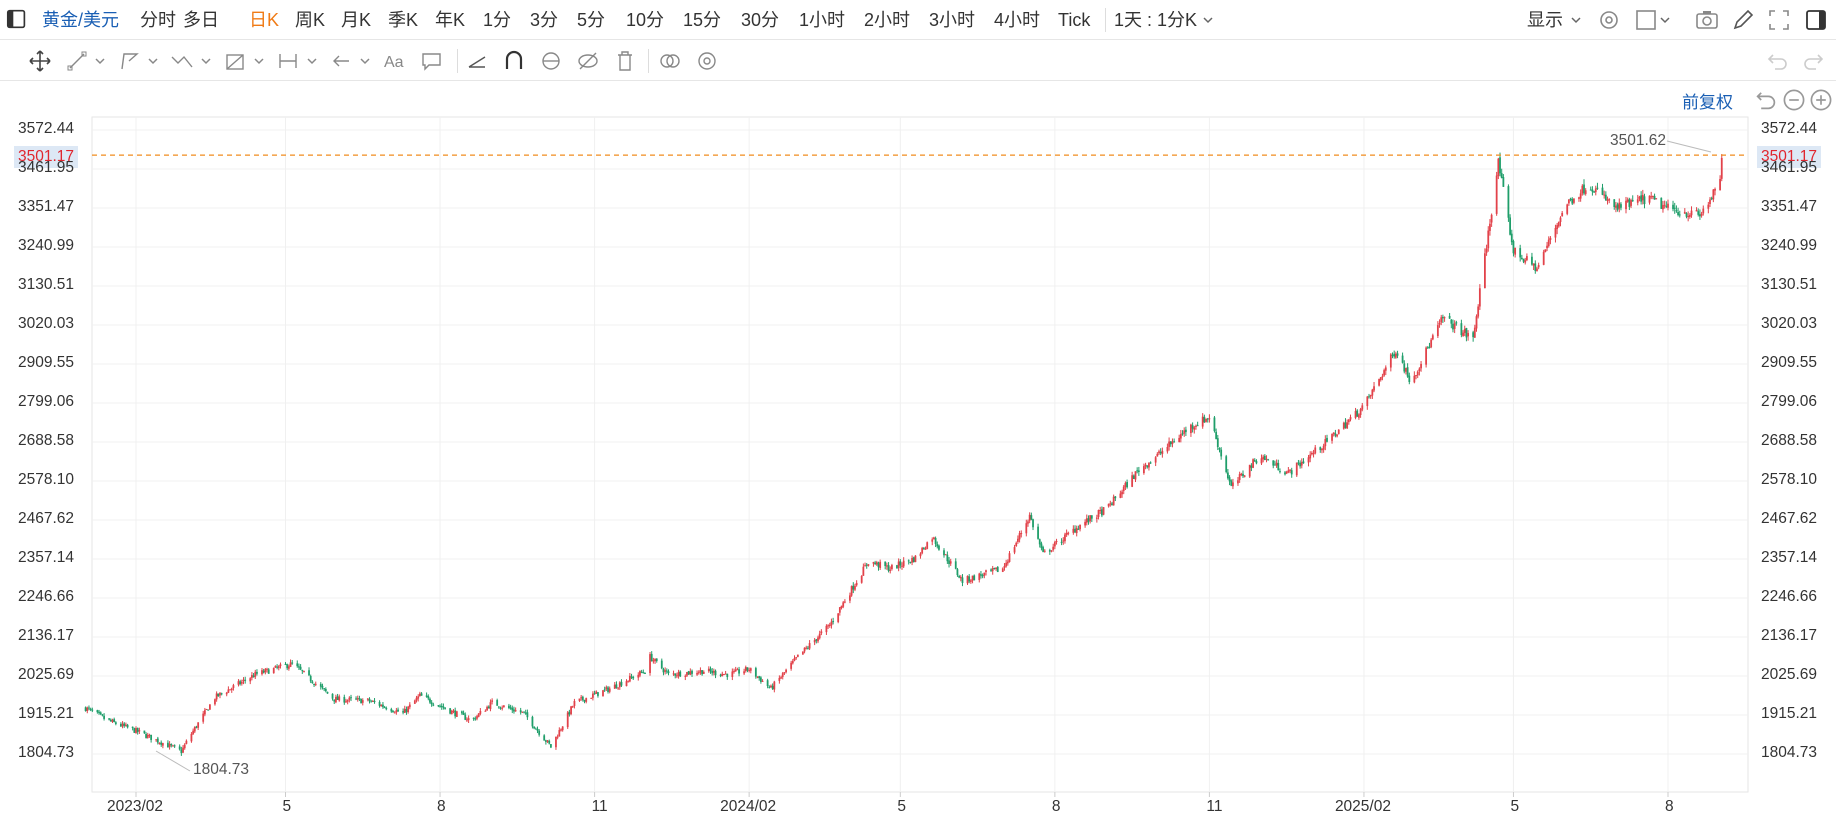  Describe the element at coordinates (887, 20) in the screenshot. I see `period-14: 2小时` at that location.